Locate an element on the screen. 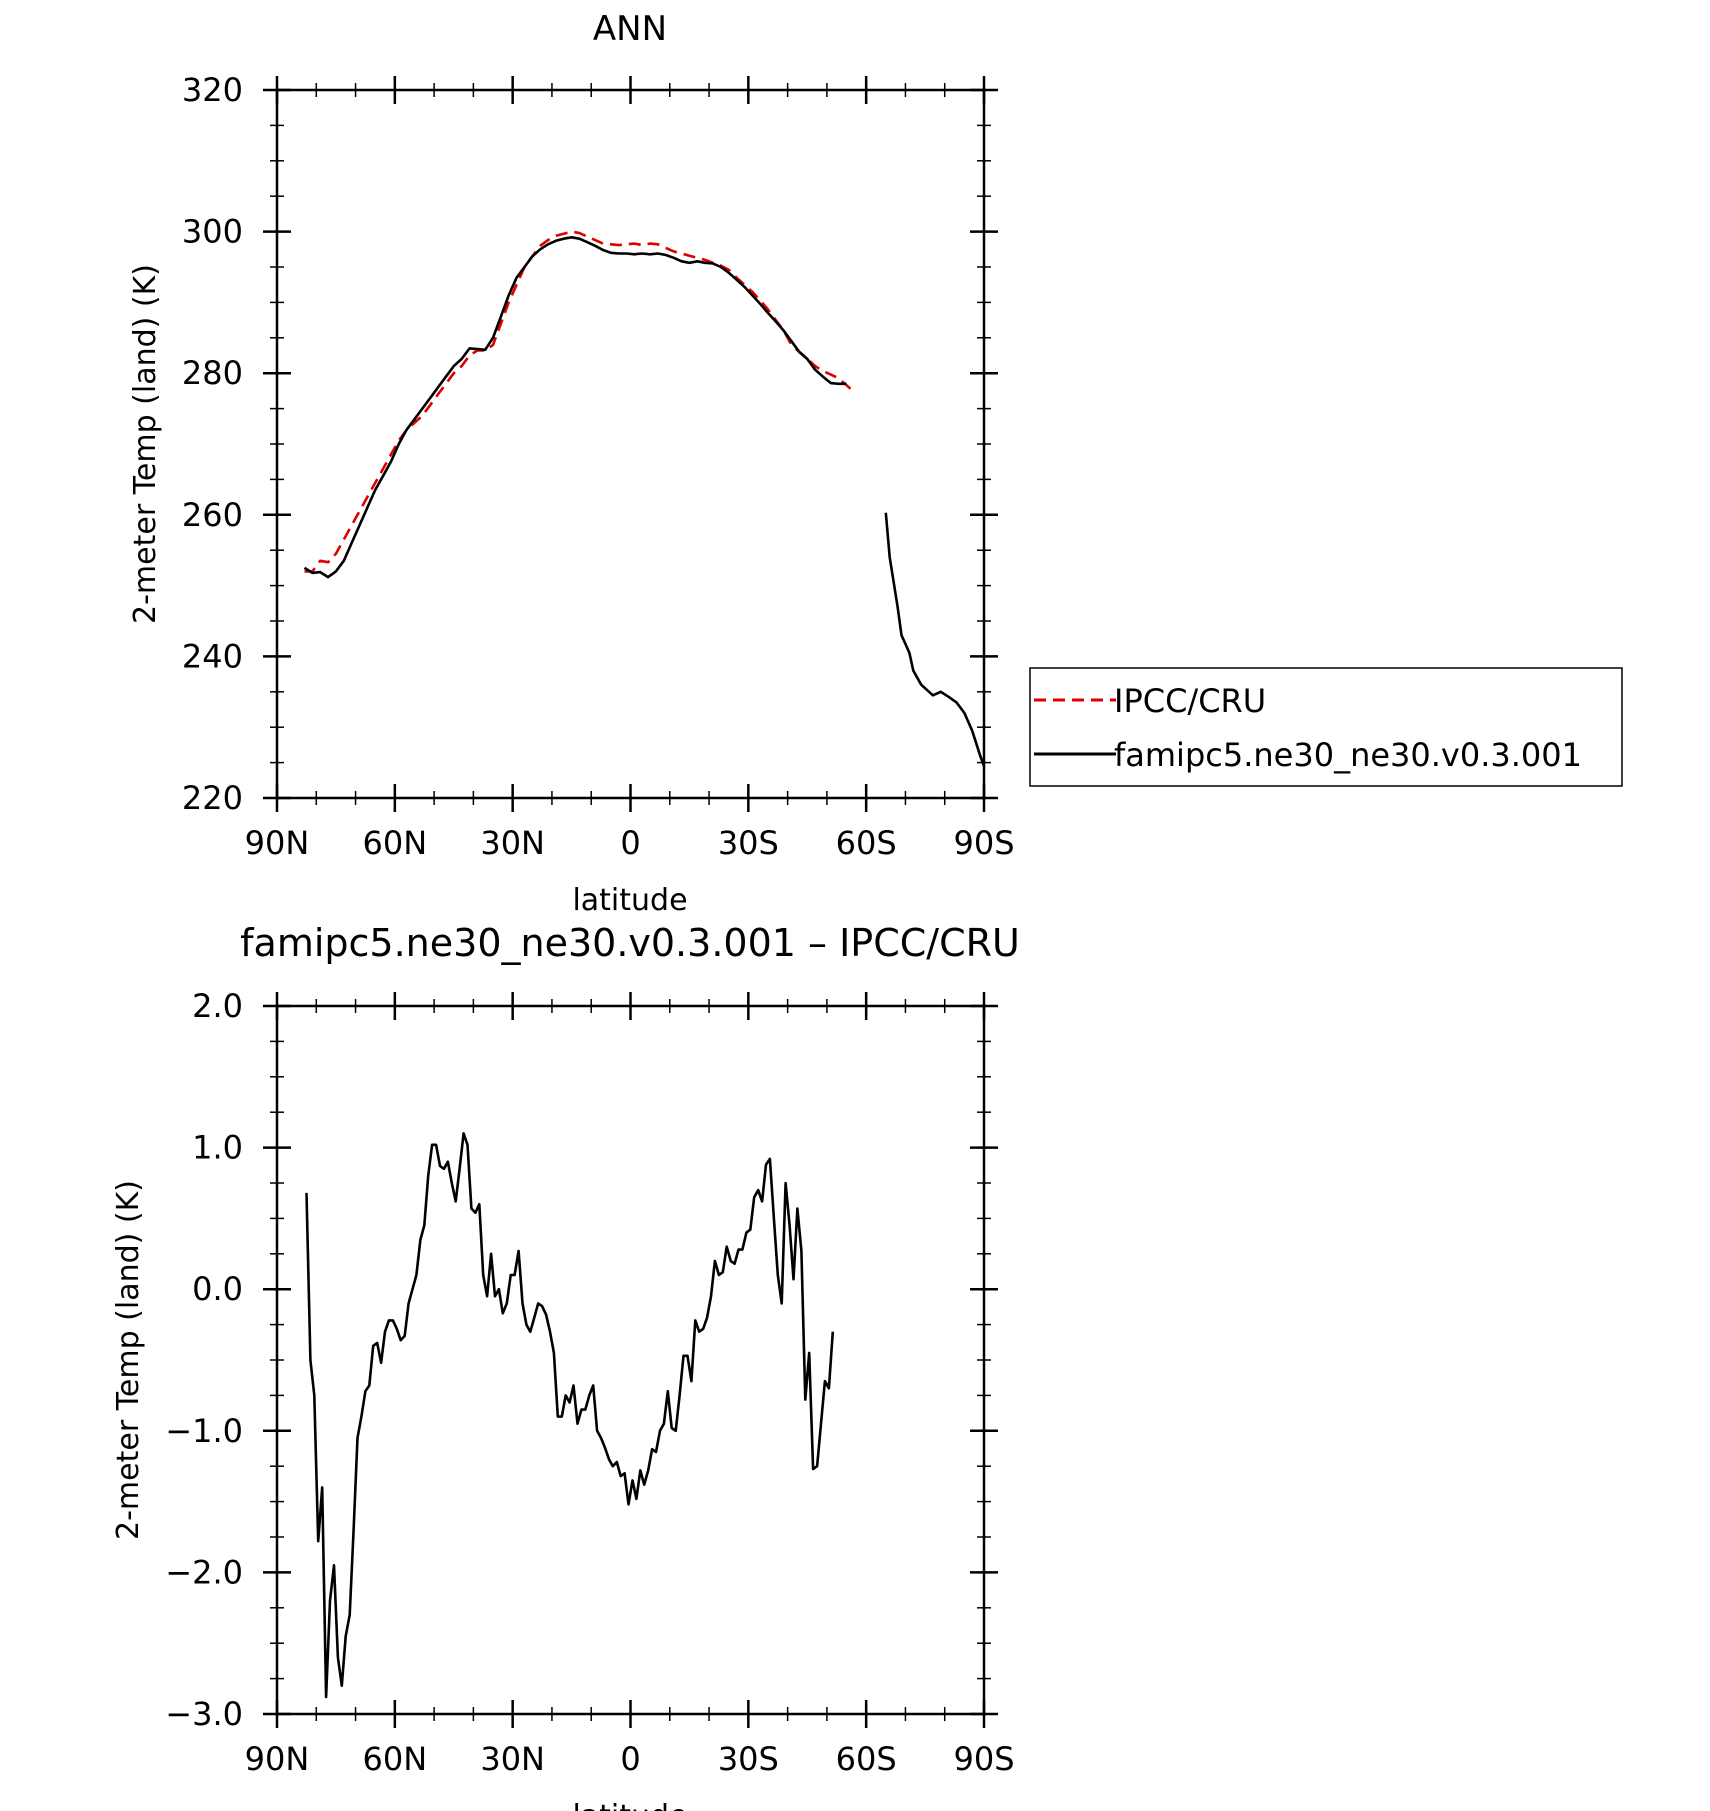  top-chart-title: ANN is located at coordinates (630, 29).